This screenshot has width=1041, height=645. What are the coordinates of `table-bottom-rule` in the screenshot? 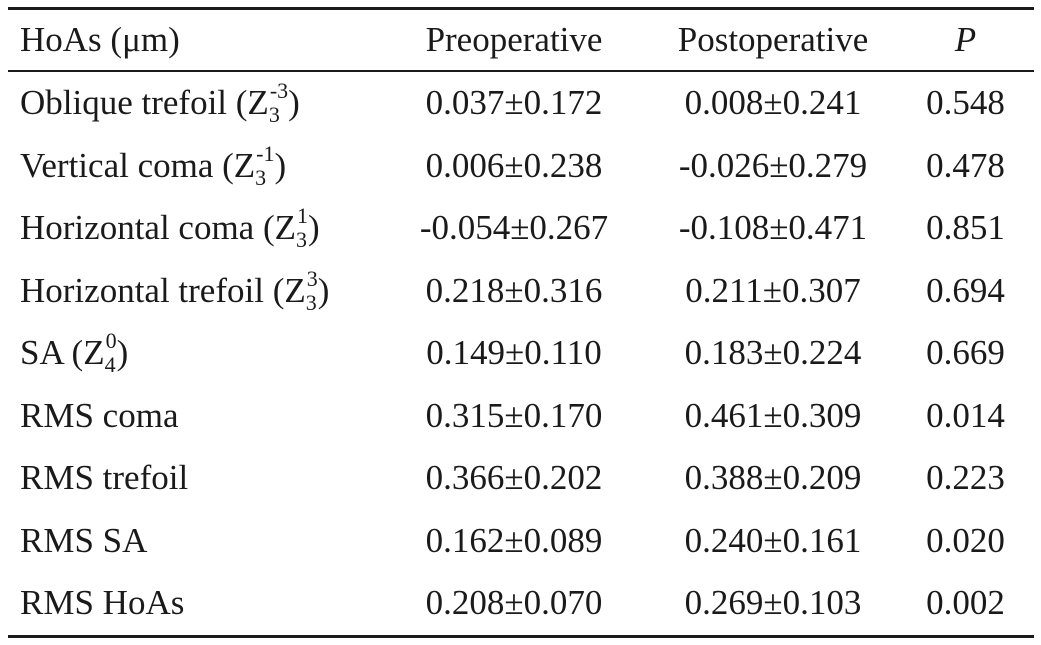 It's located at (521, 636).